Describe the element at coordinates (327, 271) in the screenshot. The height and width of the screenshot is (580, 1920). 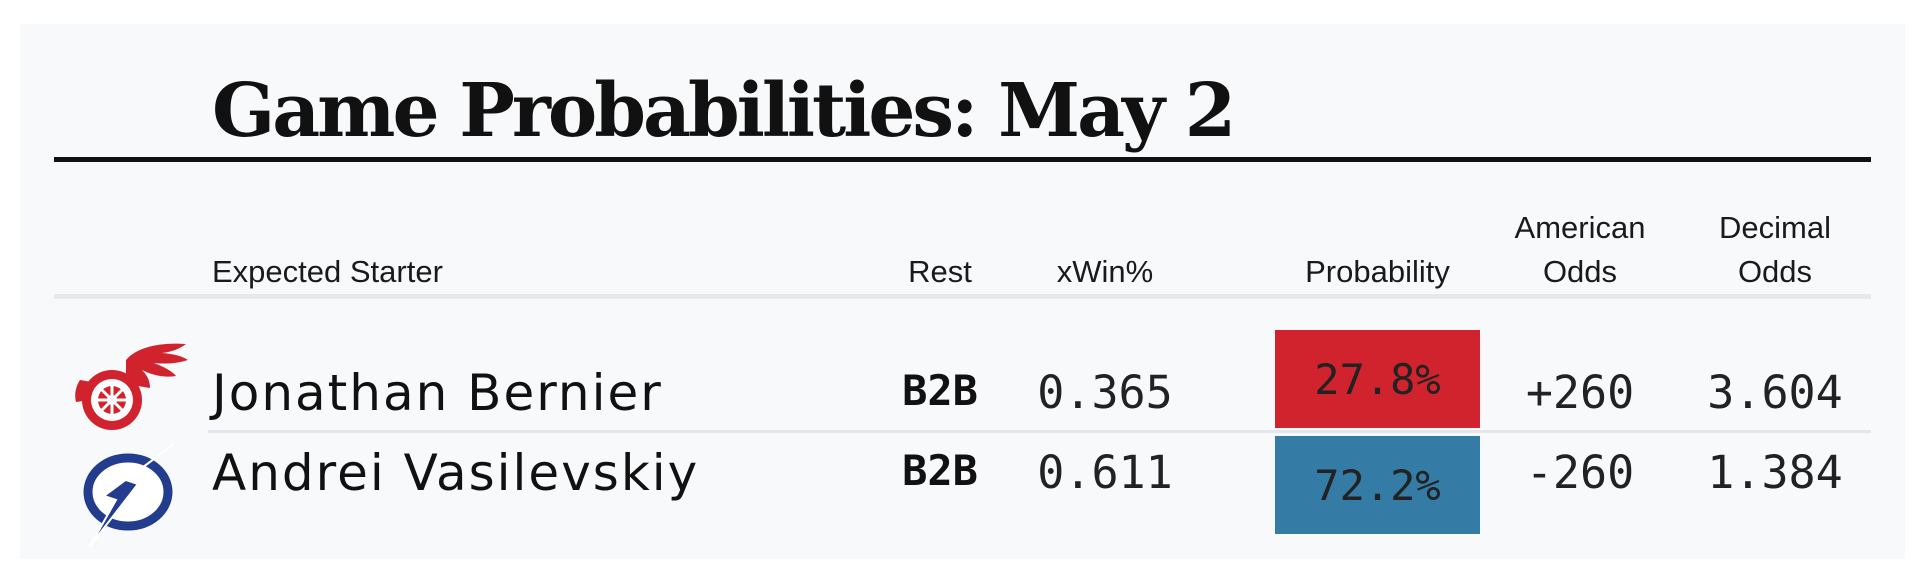
I see `header-expected-starter: Expected Starter` at that location.